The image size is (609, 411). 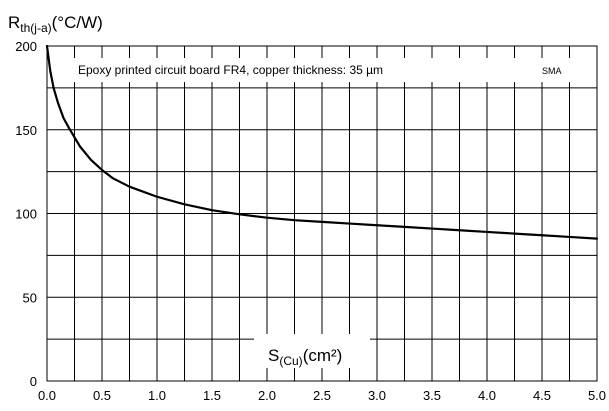 I want to click on x-tick-label: 5.0, so click(x=597, y=395).